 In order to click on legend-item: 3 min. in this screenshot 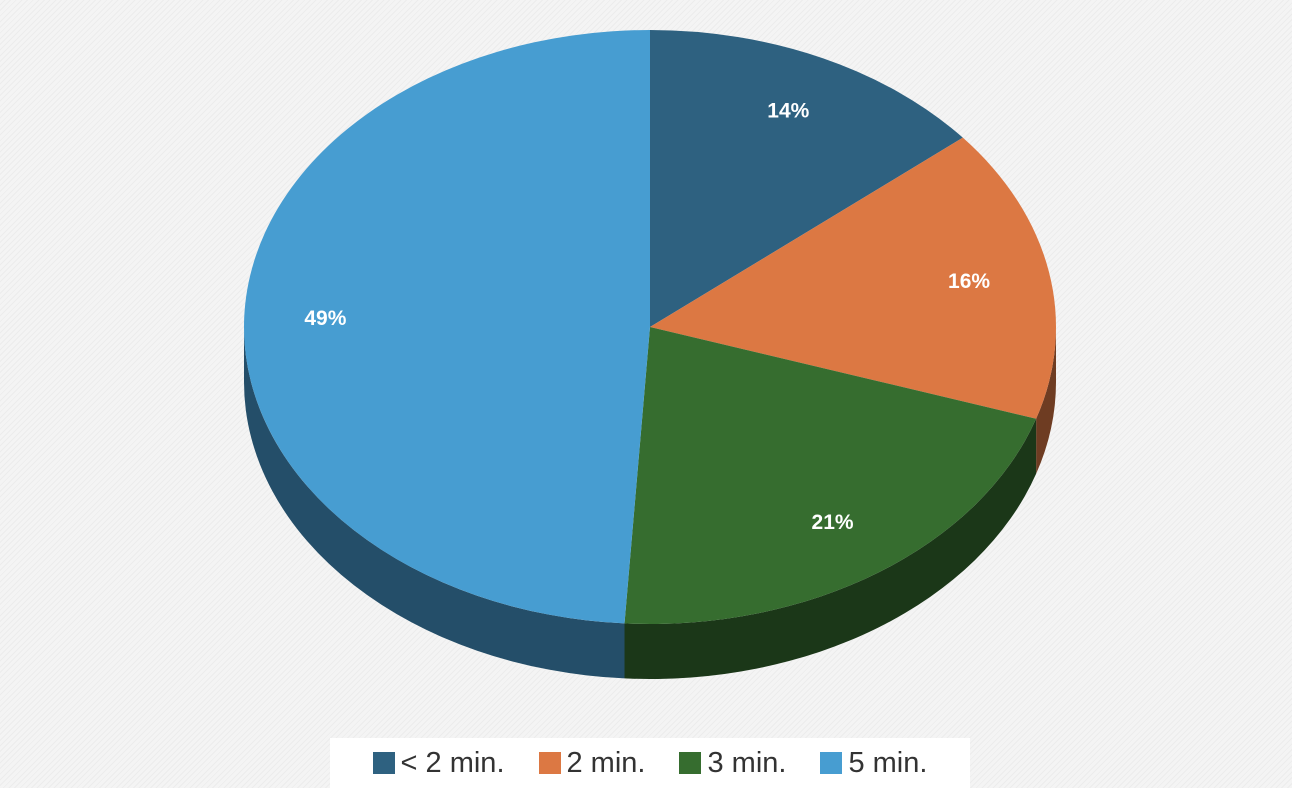, I will do `click(732, 763)`.